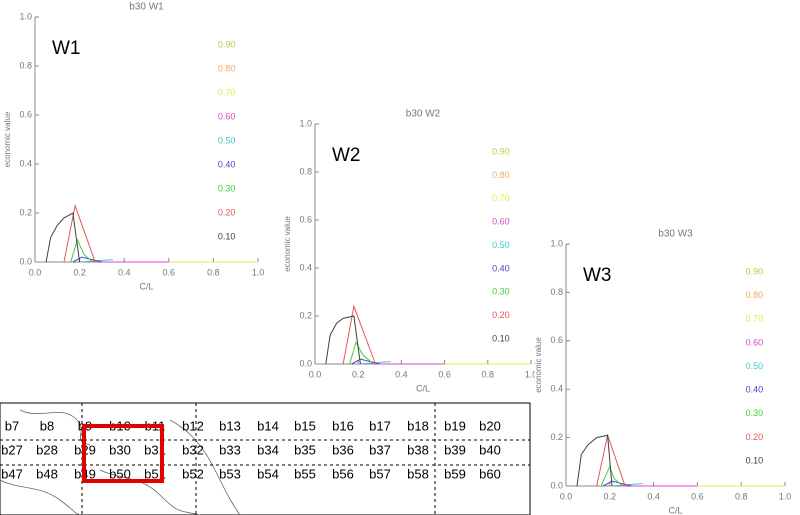 The width and height of the screenshot is (800, 515). What do you see at coordinates (47, 425) in the screenshot?
I see `cell-label: b8` at bounding box center [47, 425].